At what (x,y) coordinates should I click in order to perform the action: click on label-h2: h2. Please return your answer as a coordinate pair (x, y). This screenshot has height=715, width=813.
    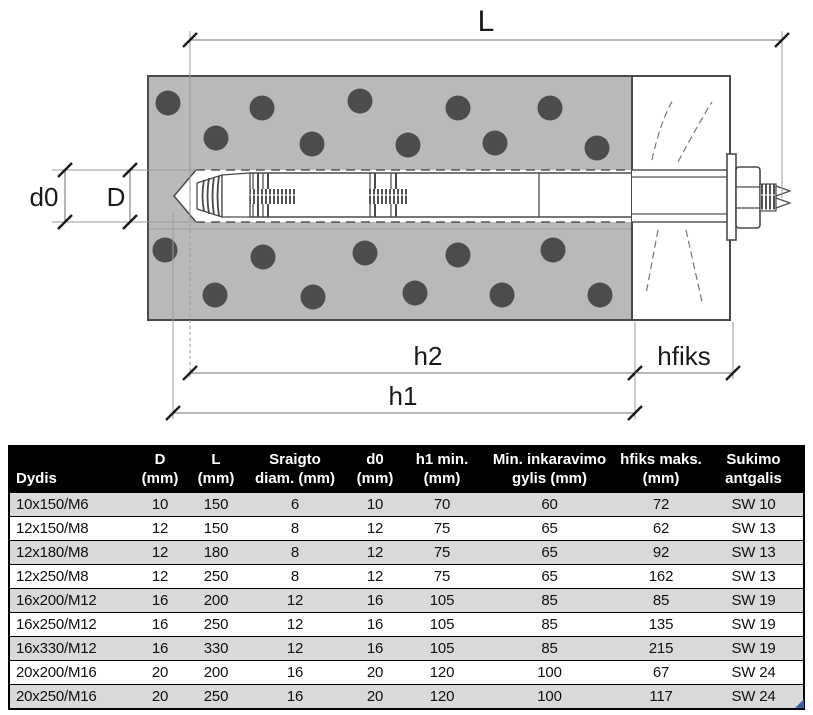
    Looking at the image, I should click on (428, 356).